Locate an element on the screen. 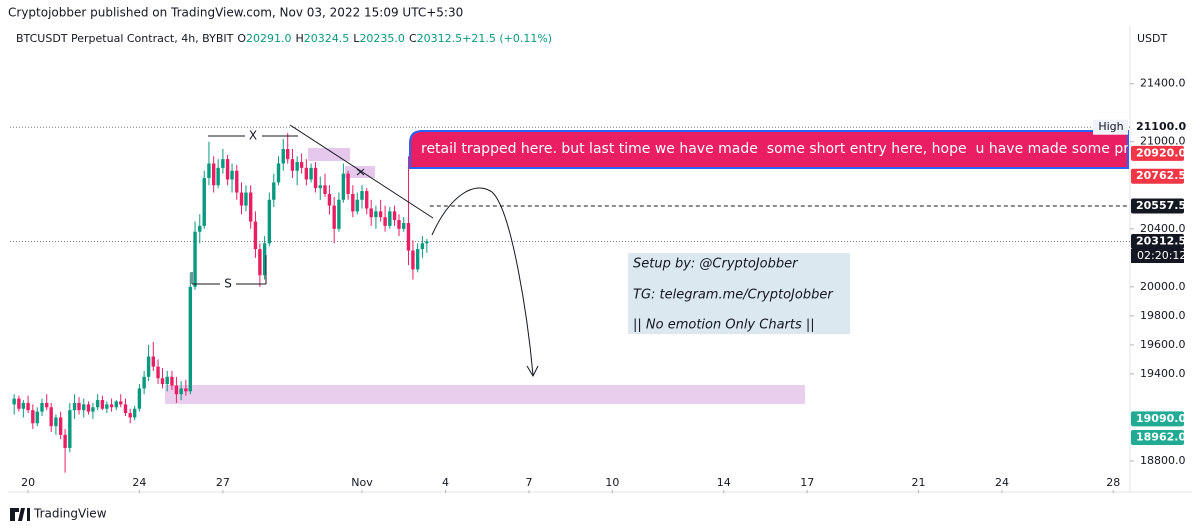 The height and width of the screenshot is (530, 1200). x-tick-label: 14 is located at coordinates (724, 482).